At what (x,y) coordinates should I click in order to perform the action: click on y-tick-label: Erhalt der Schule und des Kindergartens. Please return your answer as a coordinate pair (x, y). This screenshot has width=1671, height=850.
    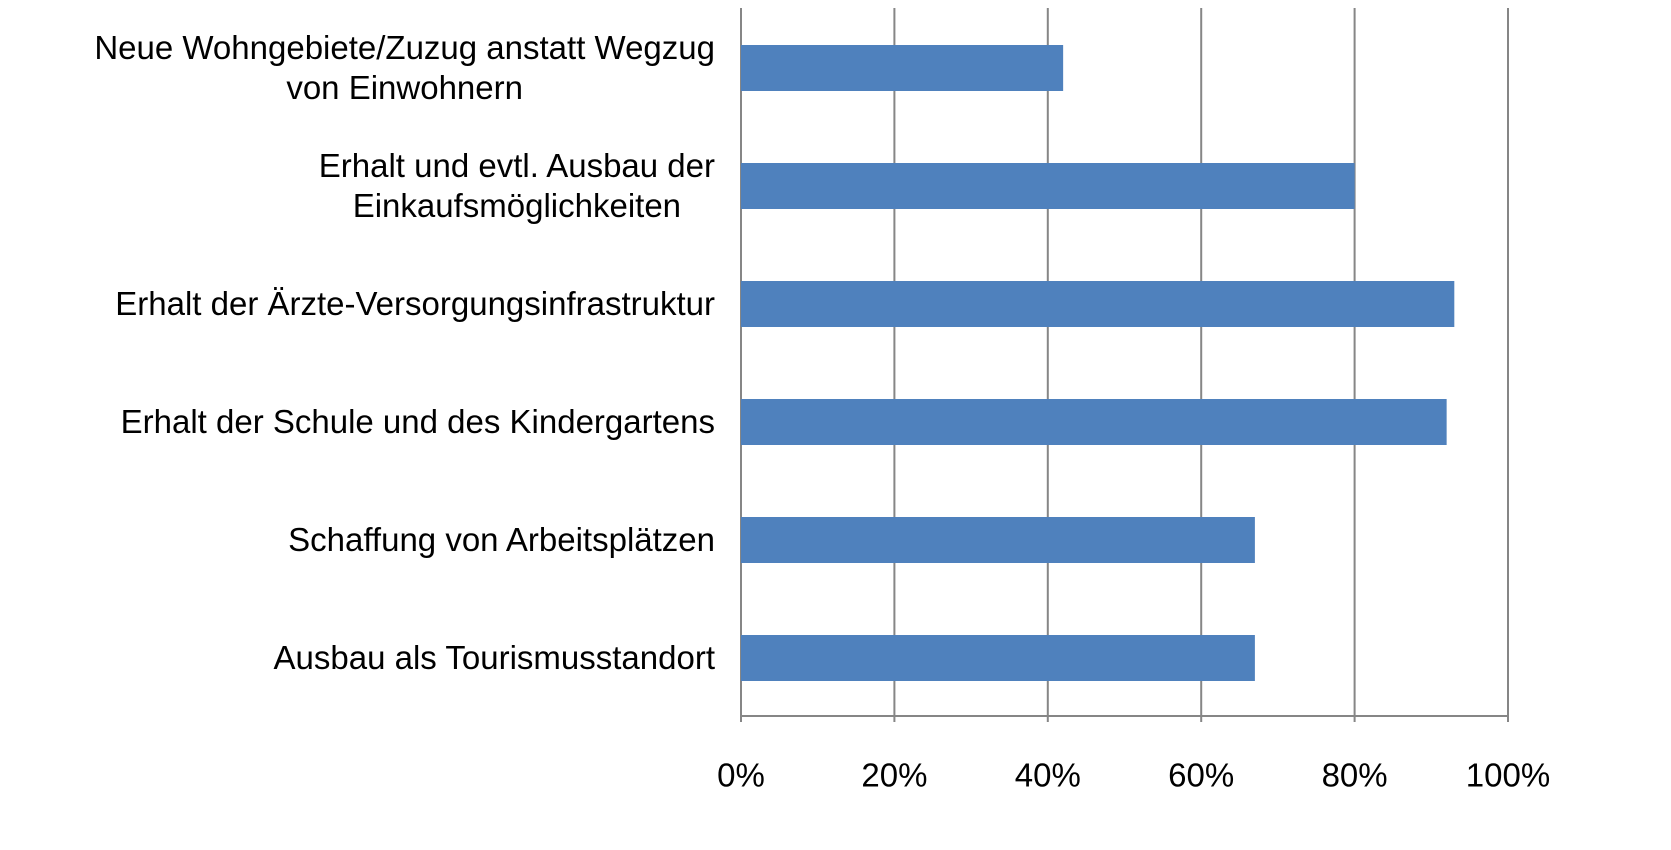
    Looking at the image, I should click on (417, 421).